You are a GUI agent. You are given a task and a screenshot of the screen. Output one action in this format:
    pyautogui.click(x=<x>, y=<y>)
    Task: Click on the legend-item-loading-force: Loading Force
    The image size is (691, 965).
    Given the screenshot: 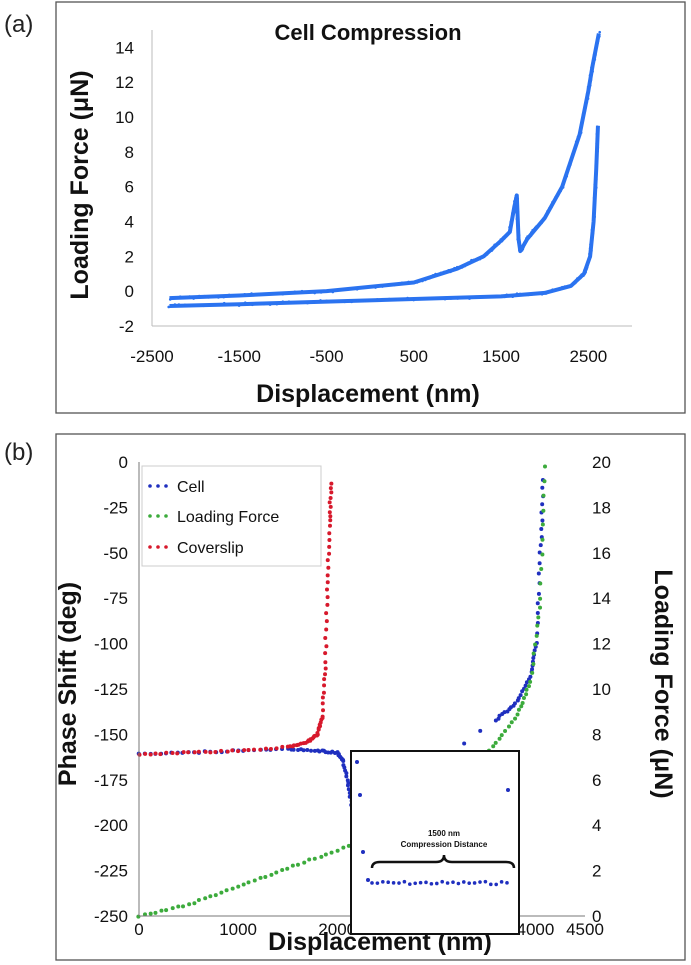 What is the action you would take?
    pyautogui.click(x=213, y=517)
    